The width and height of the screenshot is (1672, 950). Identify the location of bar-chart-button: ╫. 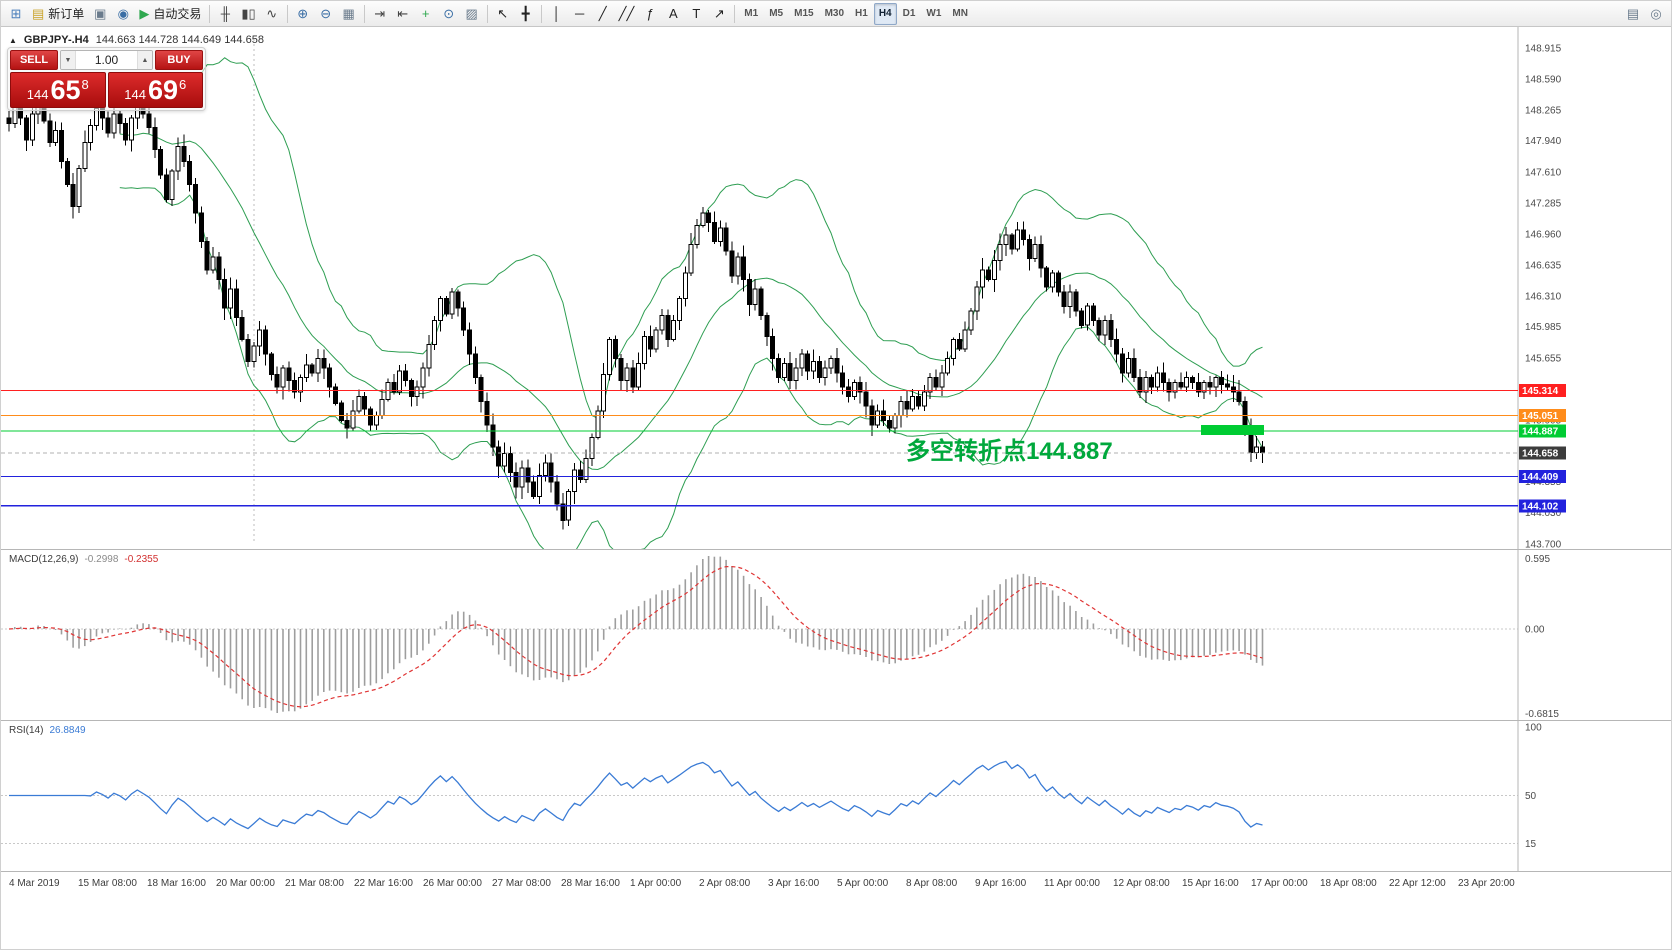
(225, 14).